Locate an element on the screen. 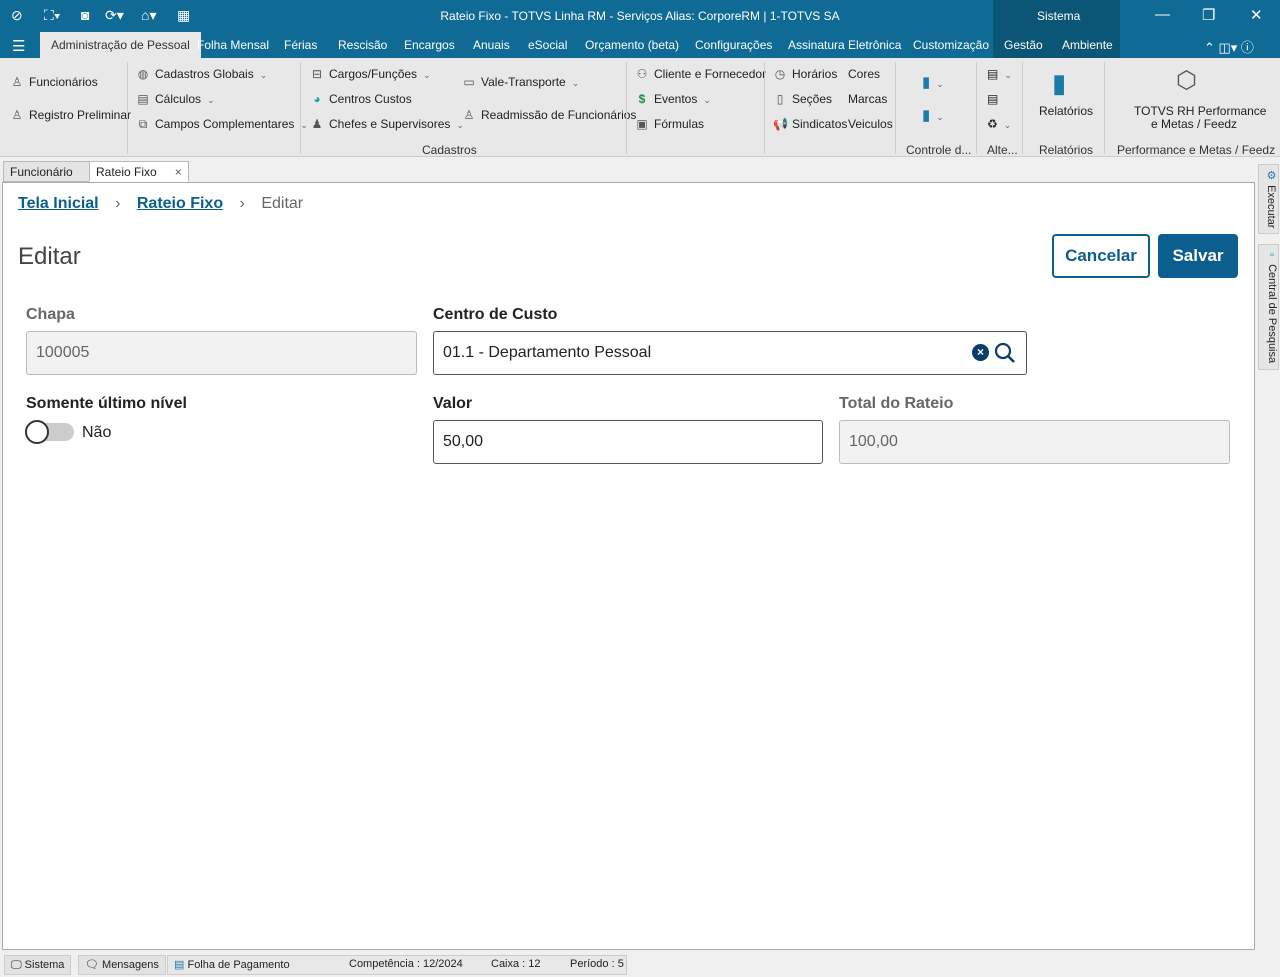 The height and width of the screenshot is (977, 1280). app-logo-icon: ⊘ is located at coordinates (17, 15).